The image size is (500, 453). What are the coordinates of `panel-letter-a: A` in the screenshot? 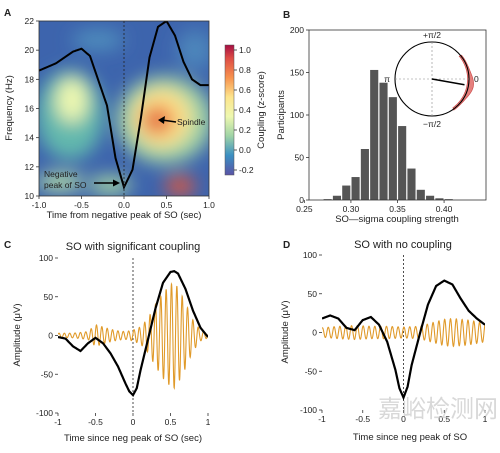 It's located at (7, 13).